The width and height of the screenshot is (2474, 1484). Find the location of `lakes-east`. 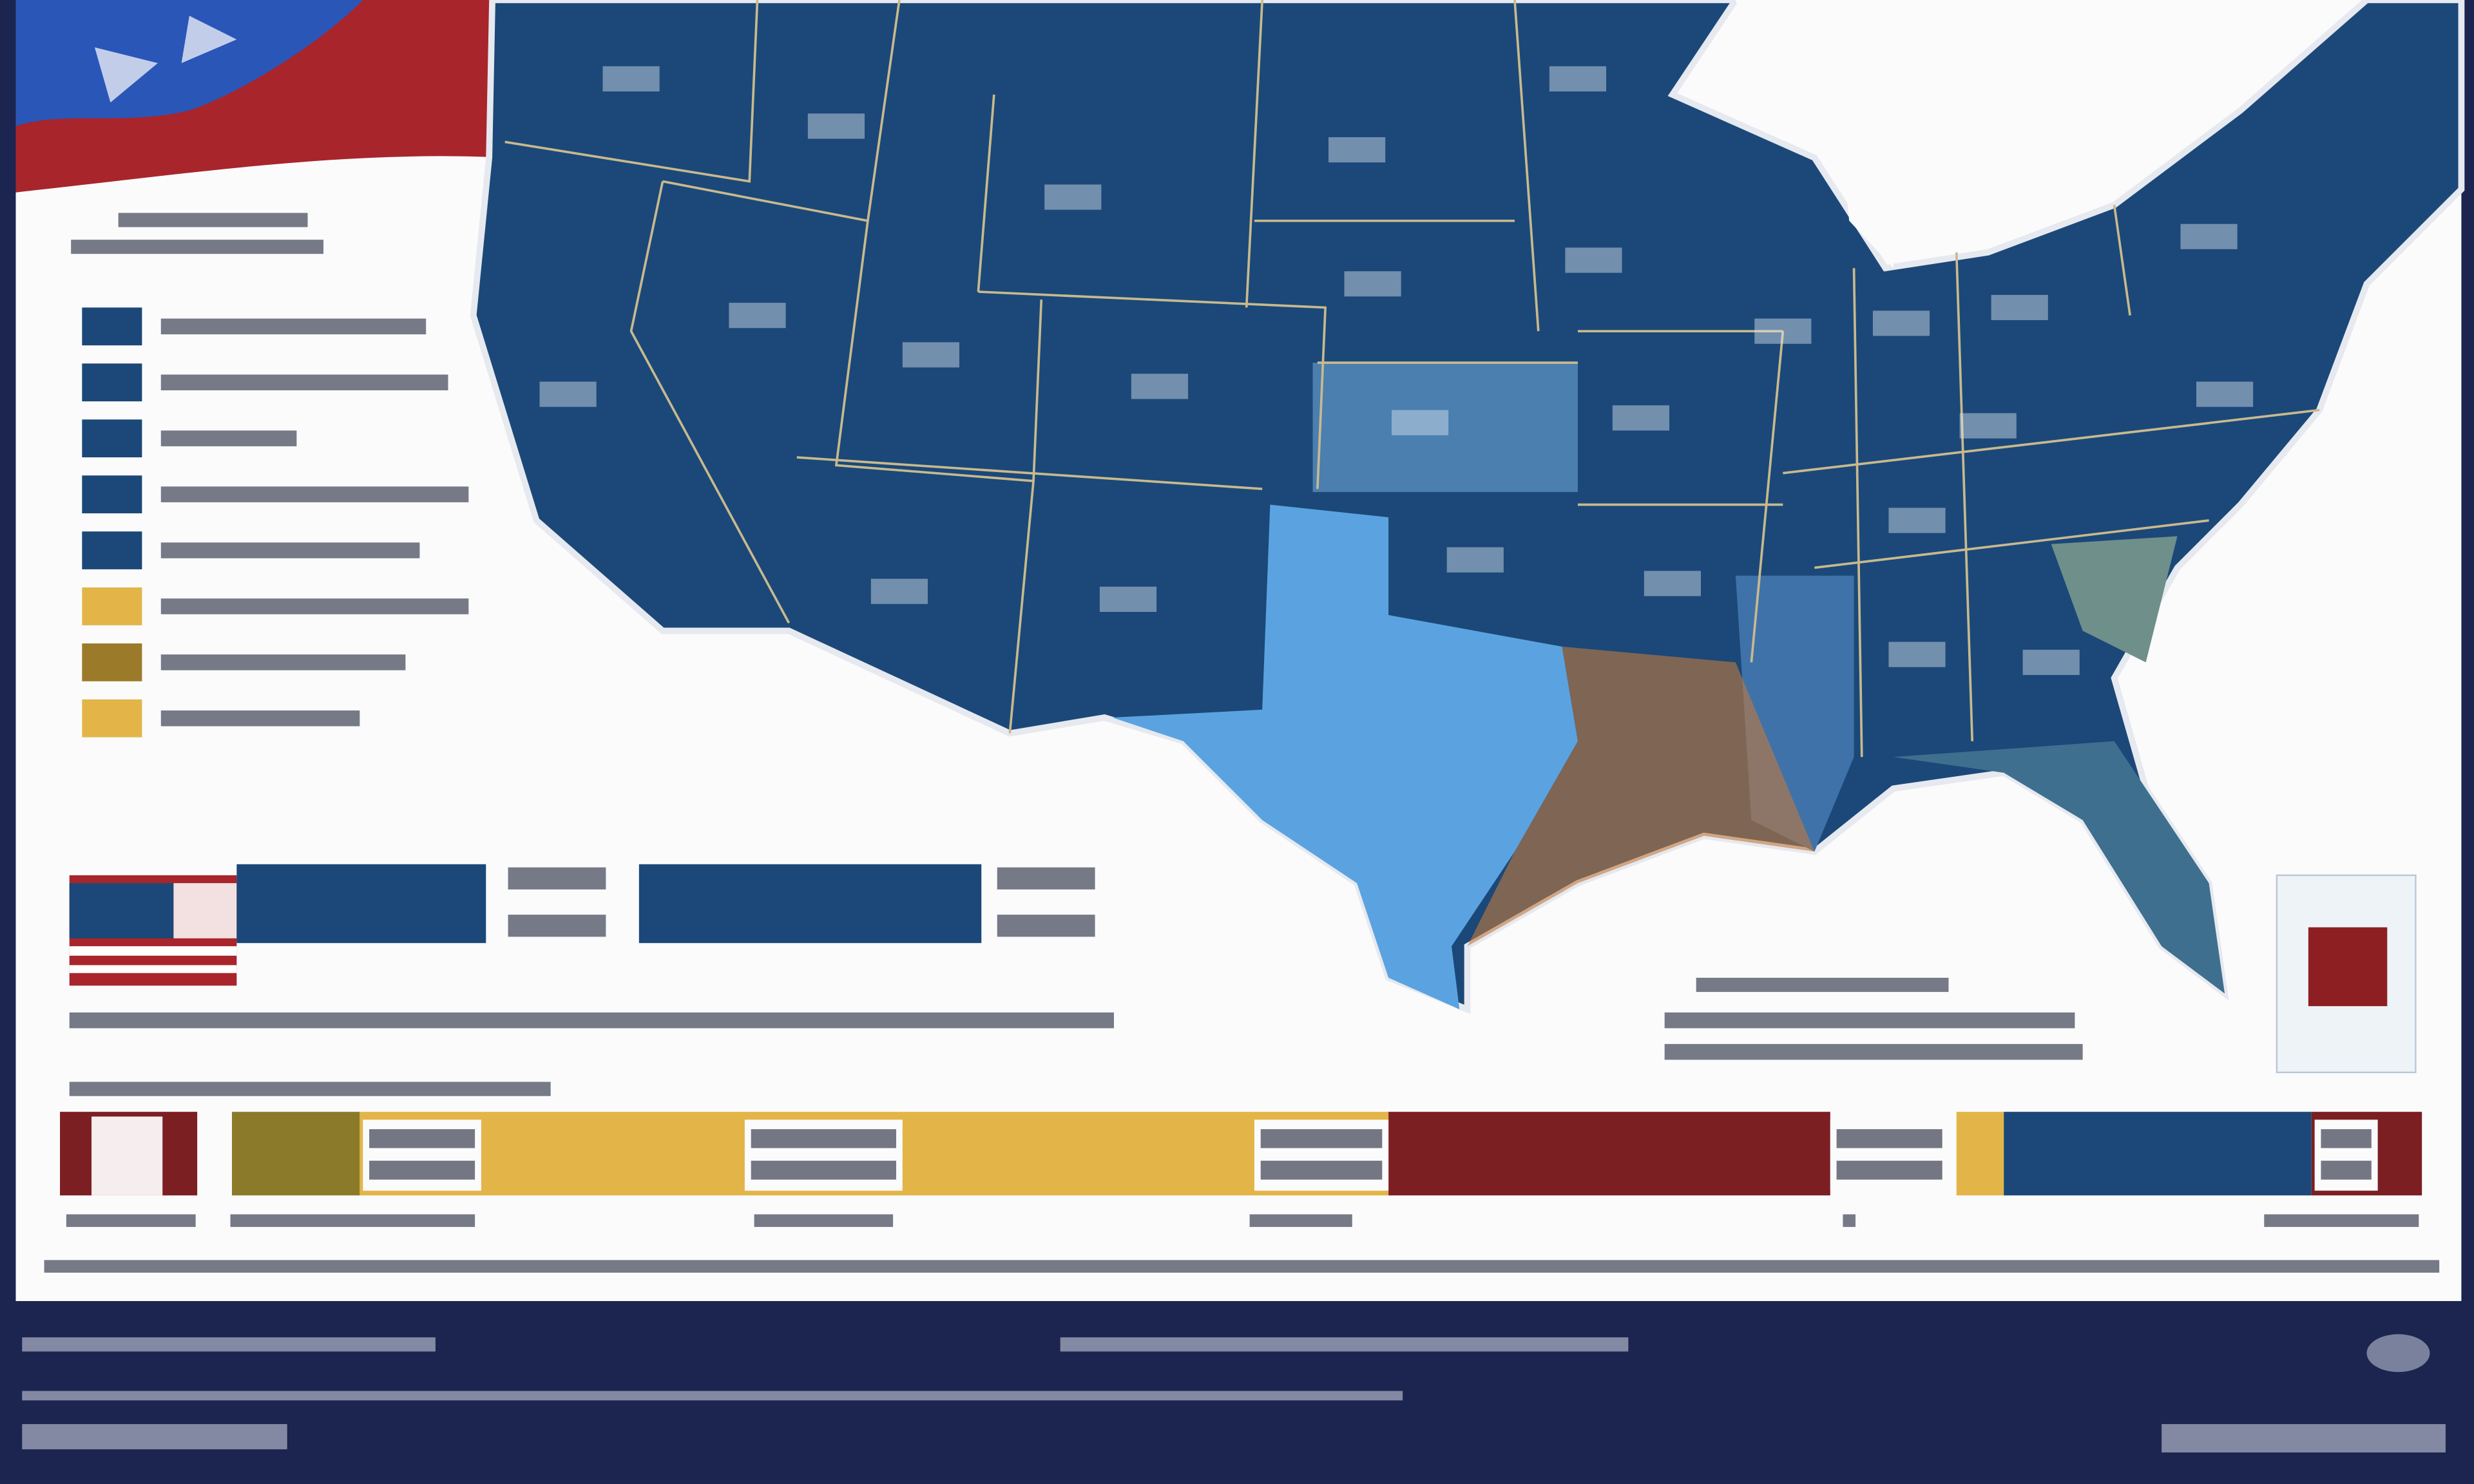

lakes-east is located at coordinates (2122, 110).